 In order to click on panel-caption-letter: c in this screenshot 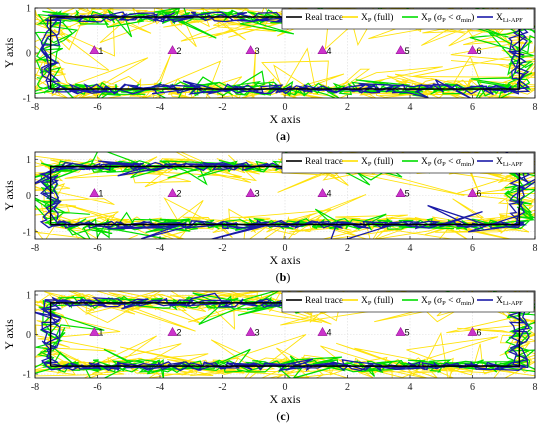, I will do `click(283, 416)`.